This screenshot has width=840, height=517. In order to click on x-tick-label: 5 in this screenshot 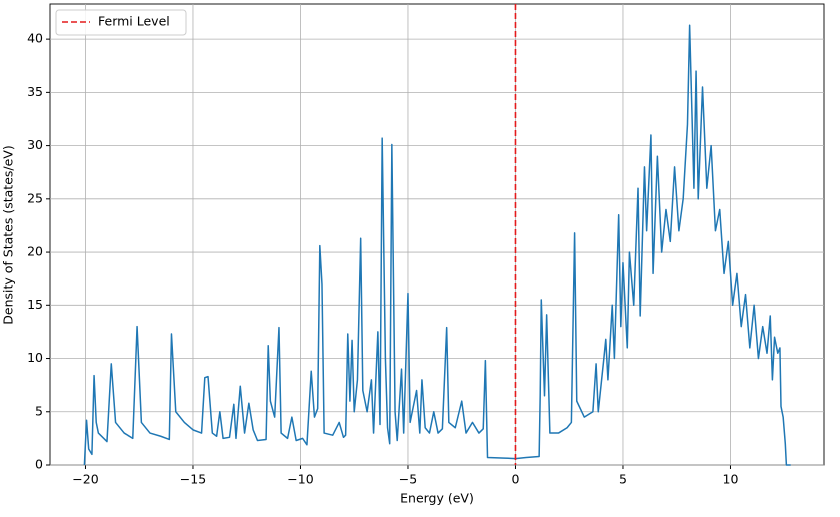, I will do `click(623, 479)`.